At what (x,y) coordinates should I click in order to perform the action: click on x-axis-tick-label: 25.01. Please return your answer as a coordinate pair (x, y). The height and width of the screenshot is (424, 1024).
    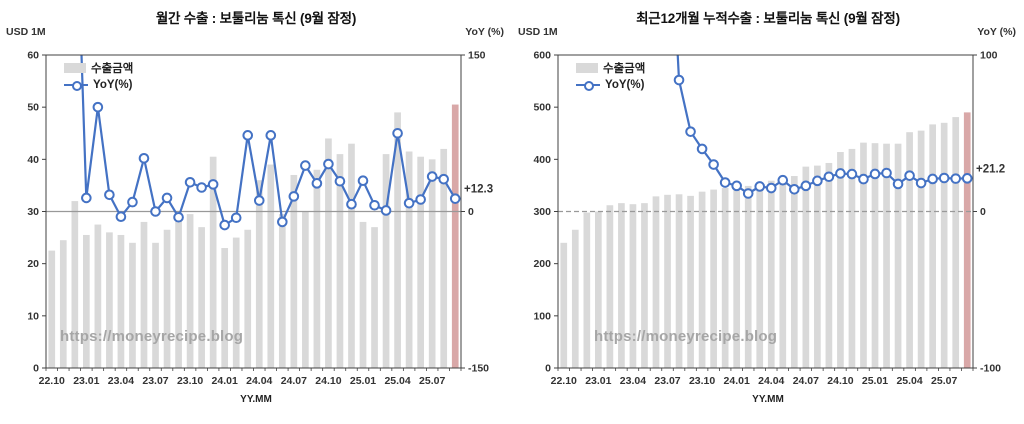
    Looking at the image, I should click on (363, 381).